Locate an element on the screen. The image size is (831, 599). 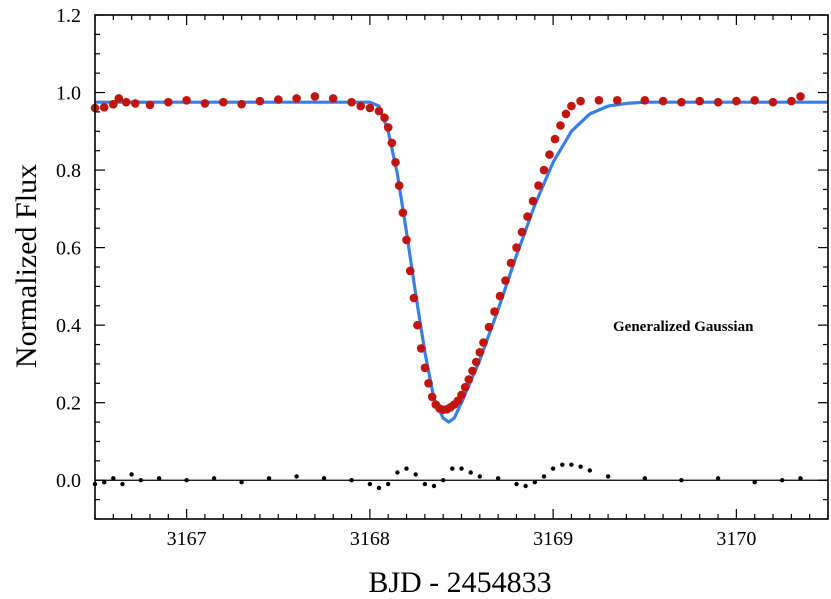
y-tick-label: 0.8 is located at coordinates (68, 171).